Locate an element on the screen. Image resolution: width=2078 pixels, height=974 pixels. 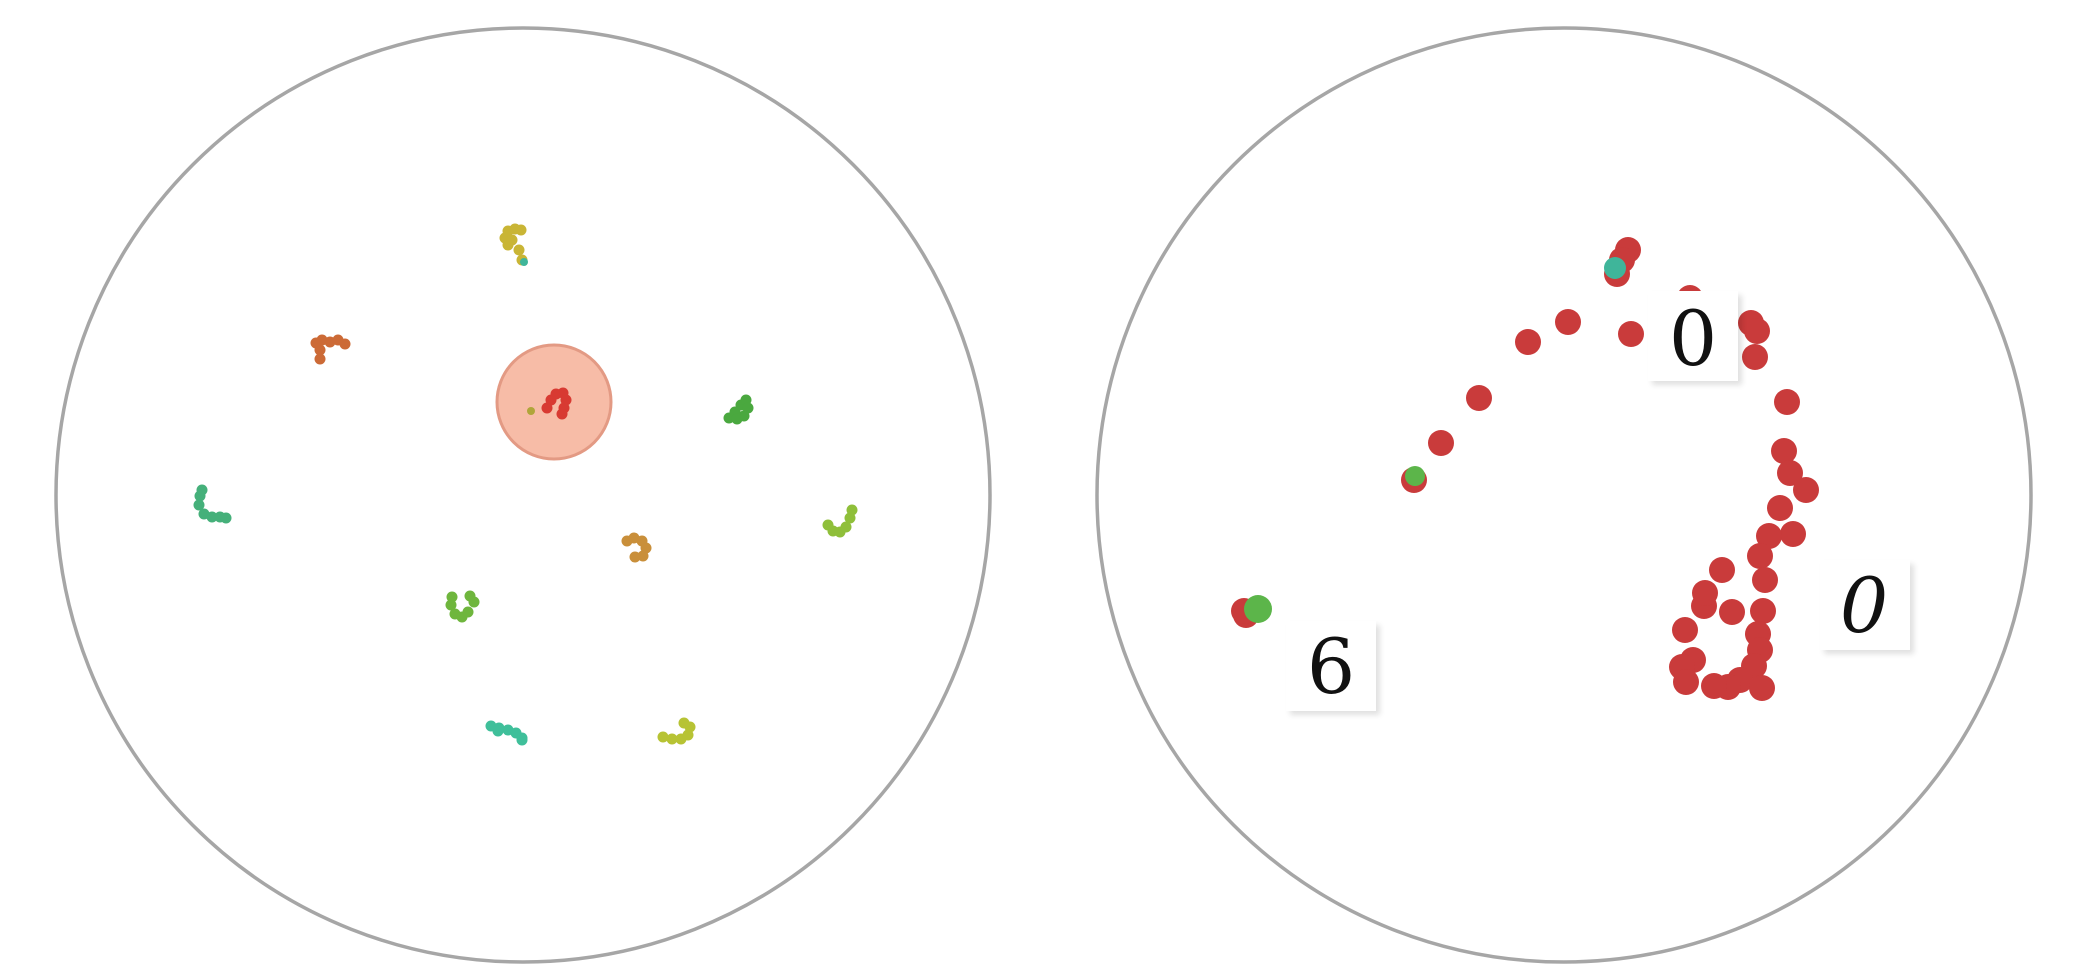
digit-thumbnail-right: 0 is located at coordinates (1867, 607).